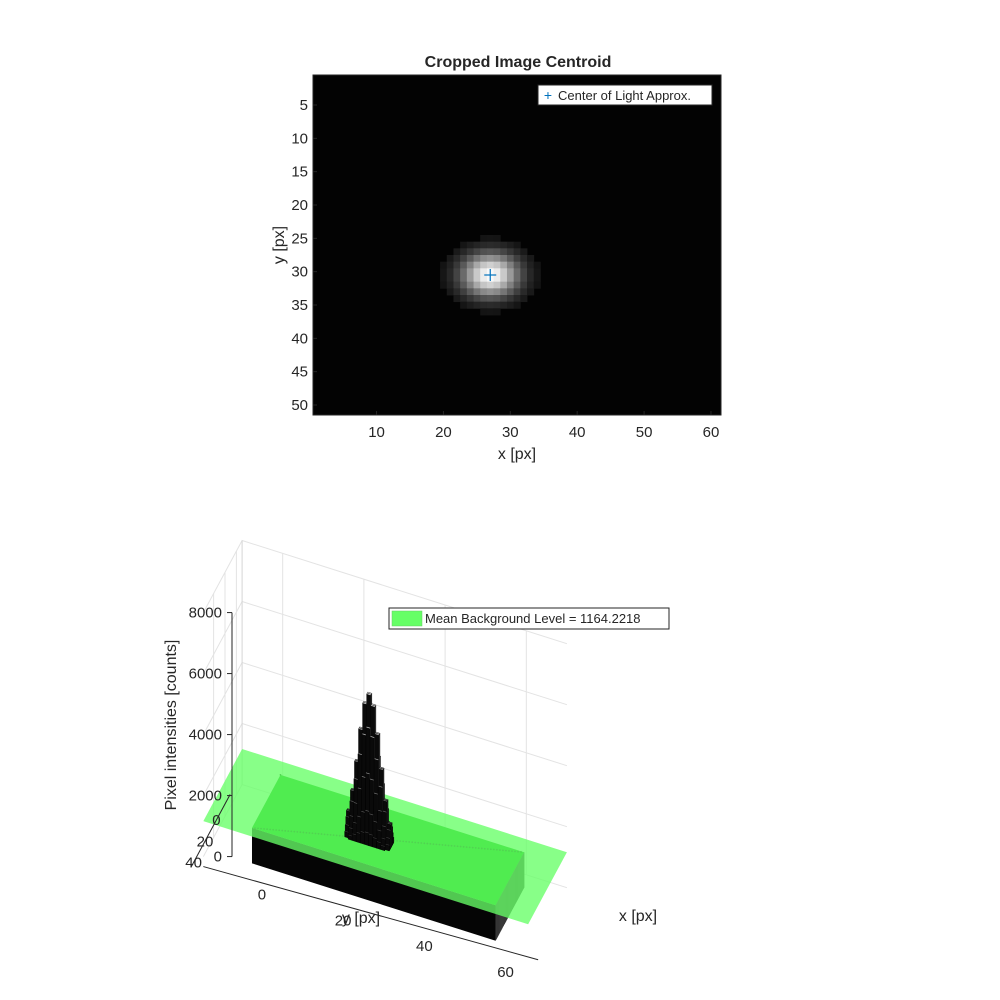  Describe the element at coordinates (171, 725) in the screenshot. I see `surface-zlabel: Pixel intensities [counts]` at that location.